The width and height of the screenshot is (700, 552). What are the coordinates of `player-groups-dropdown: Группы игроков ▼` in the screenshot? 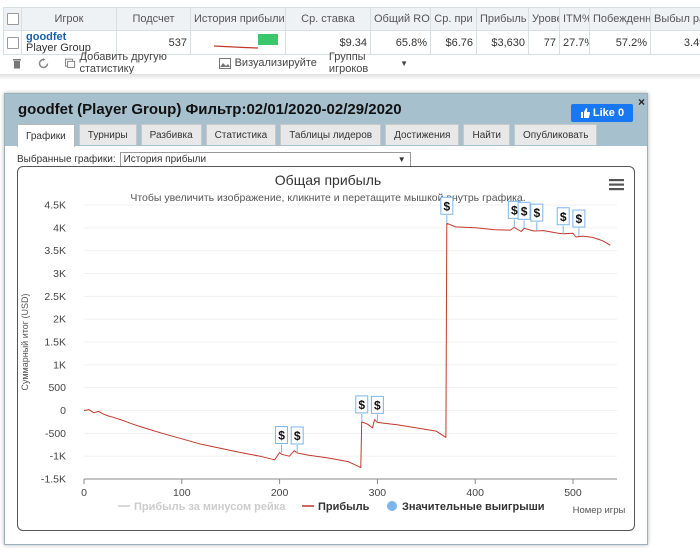 It's located at (368, 63).